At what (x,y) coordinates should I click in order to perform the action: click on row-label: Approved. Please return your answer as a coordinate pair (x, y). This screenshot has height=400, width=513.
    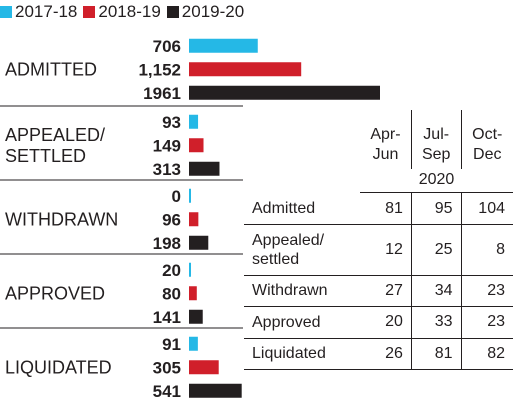
    Looking at the image, I should click on (302, 322).